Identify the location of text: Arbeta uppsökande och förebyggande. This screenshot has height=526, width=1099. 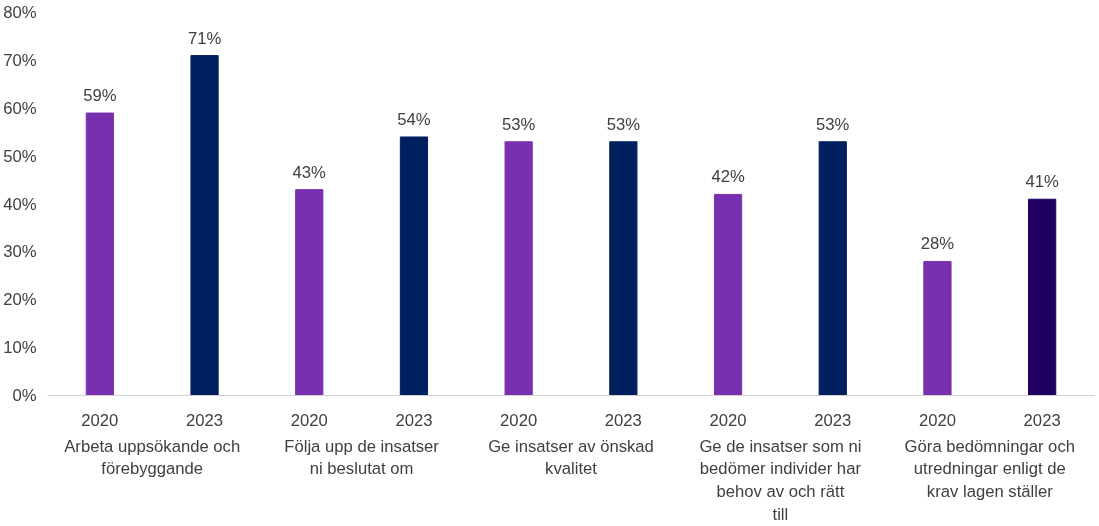
(152, 457).